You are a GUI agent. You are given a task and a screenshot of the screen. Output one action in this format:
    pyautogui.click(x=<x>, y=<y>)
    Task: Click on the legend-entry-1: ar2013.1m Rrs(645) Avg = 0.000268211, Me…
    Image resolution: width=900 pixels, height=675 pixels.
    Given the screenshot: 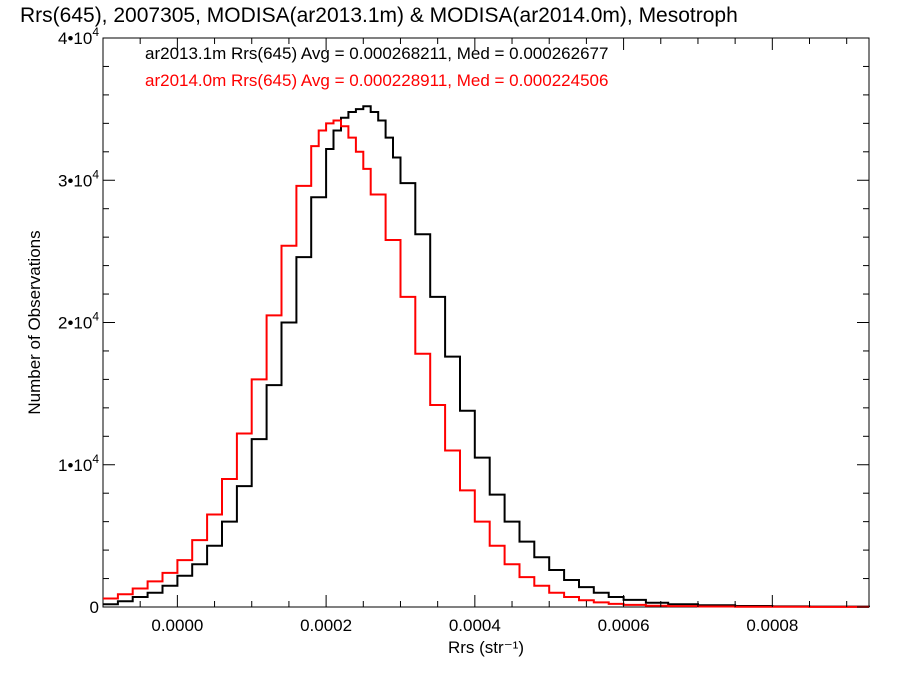 What is the action you would take?
    pyautogui.click(x=376, y=53)
    